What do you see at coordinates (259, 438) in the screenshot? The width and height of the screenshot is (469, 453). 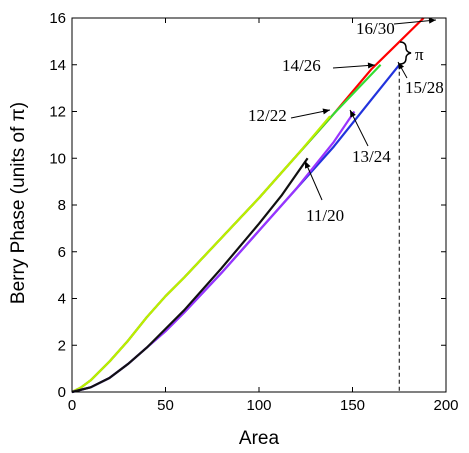 I see `x-axis-title: Area` at bounding box center [259, 438].